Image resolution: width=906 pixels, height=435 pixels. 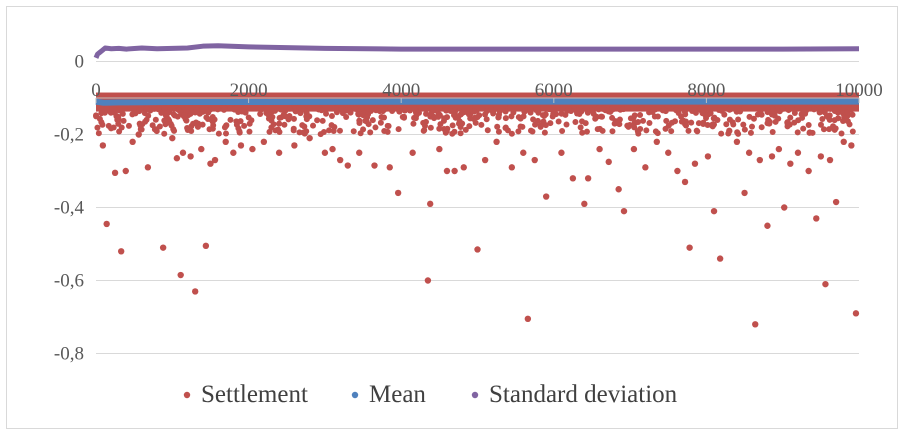 I want to click on legend-label: Standard deviation, so click(x=583, y=394).